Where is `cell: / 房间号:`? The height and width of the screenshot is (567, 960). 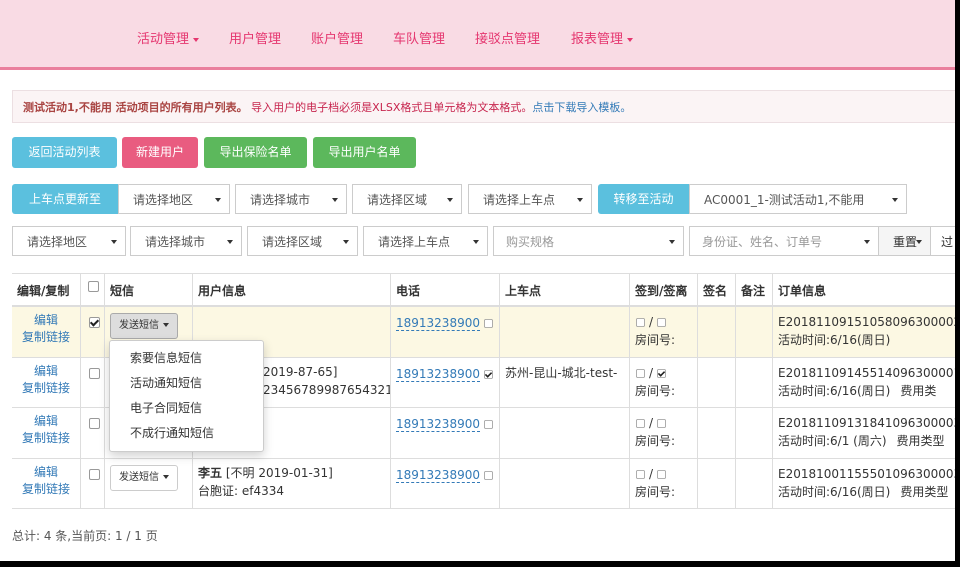
cell: / 房间号: is located at coordinates (663, 433).